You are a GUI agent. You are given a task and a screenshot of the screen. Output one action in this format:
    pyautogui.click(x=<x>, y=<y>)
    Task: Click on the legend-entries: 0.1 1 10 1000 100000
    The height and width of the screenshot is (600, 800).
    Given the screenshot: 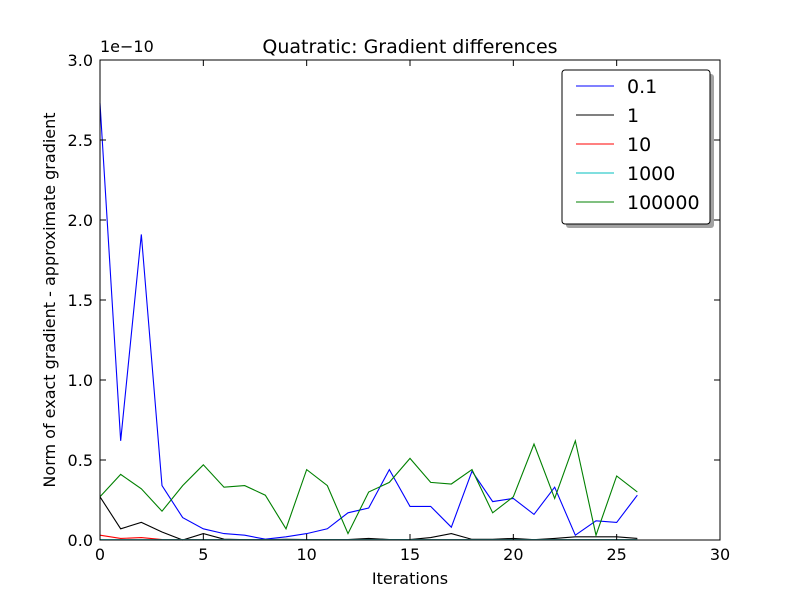 What is the action you would take?
    pyautogui.click(x=638, y=145)
    